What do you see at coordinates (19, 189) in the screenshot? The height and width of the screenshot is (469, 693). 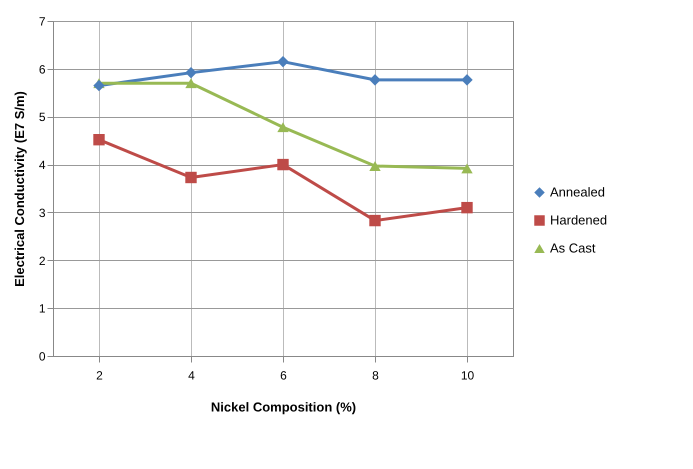 I see `y-axis-title: Electrical Conductivity (E7 S/m)` at bounding box center [19, 189].